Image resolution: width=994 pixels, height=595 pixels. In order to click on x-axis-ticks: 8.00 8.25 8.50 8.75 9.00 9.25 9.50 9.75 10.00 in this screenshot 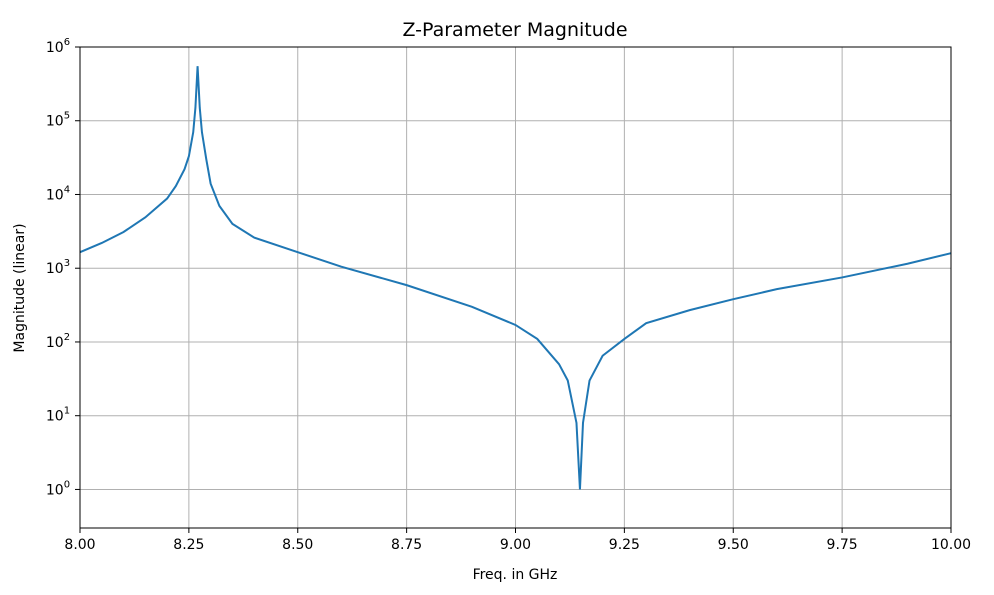, I will do `click(517, 540)`.